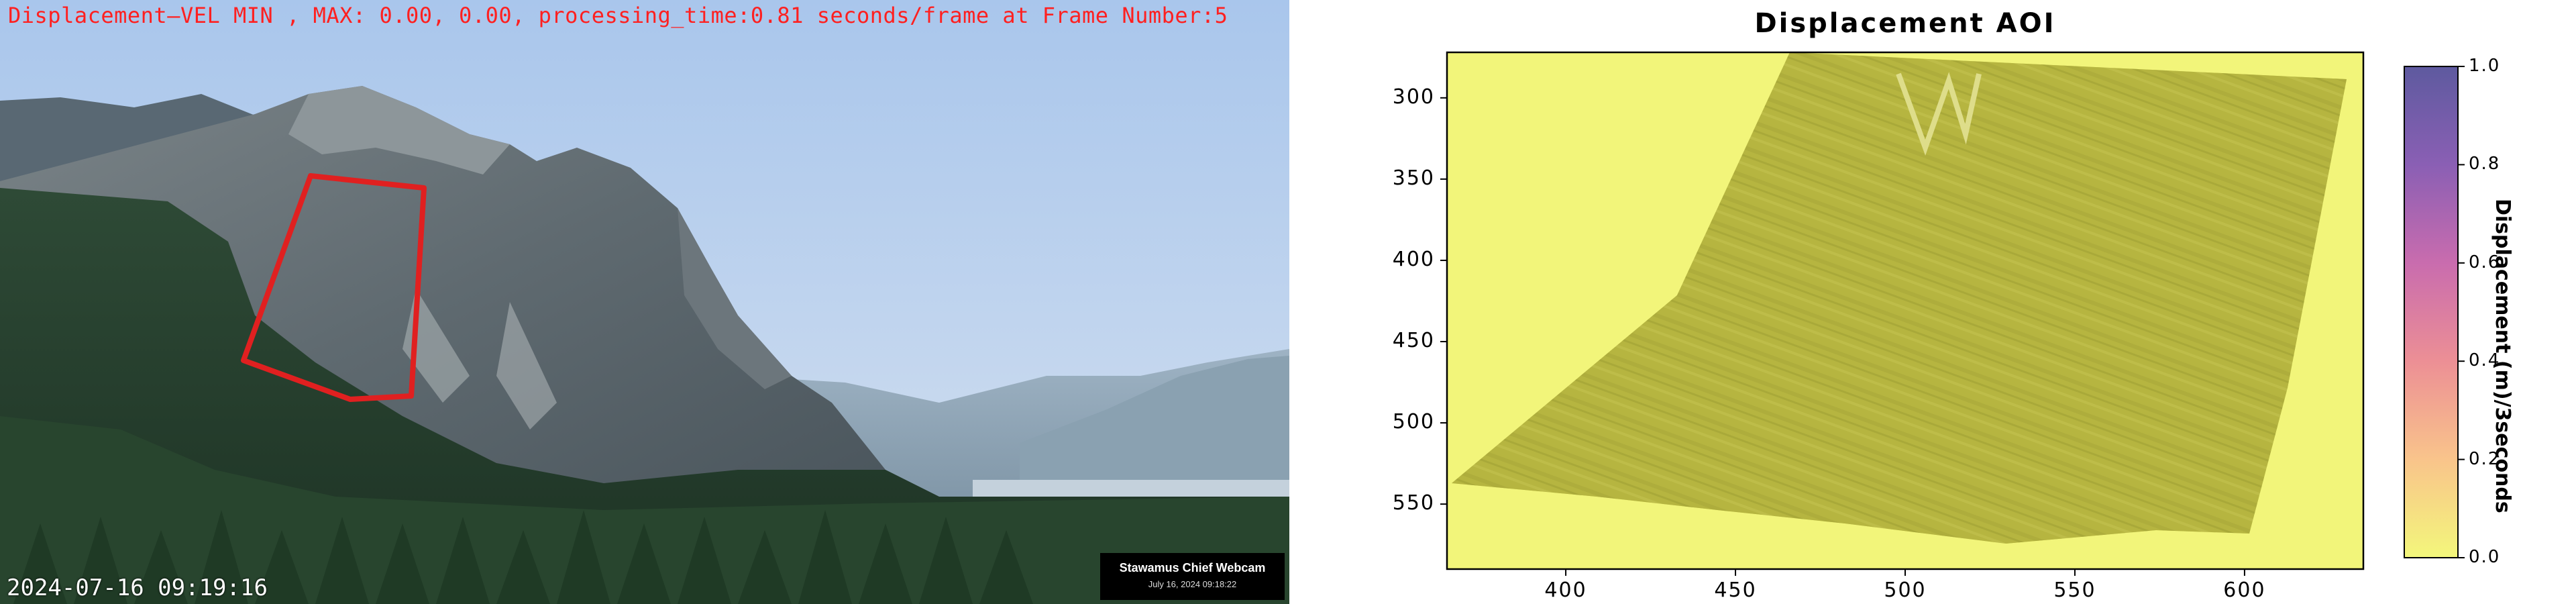  Describe the element at coordinates (2485, 66) in the screenshot. I see `colorbar-tick-label: 1.0` at that location.